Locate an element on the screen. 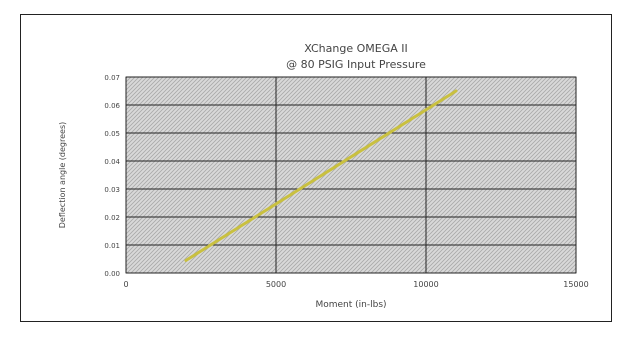 The image size is (631, 345). y-tick-label: 0.03 is located at coordinates (112, 190).